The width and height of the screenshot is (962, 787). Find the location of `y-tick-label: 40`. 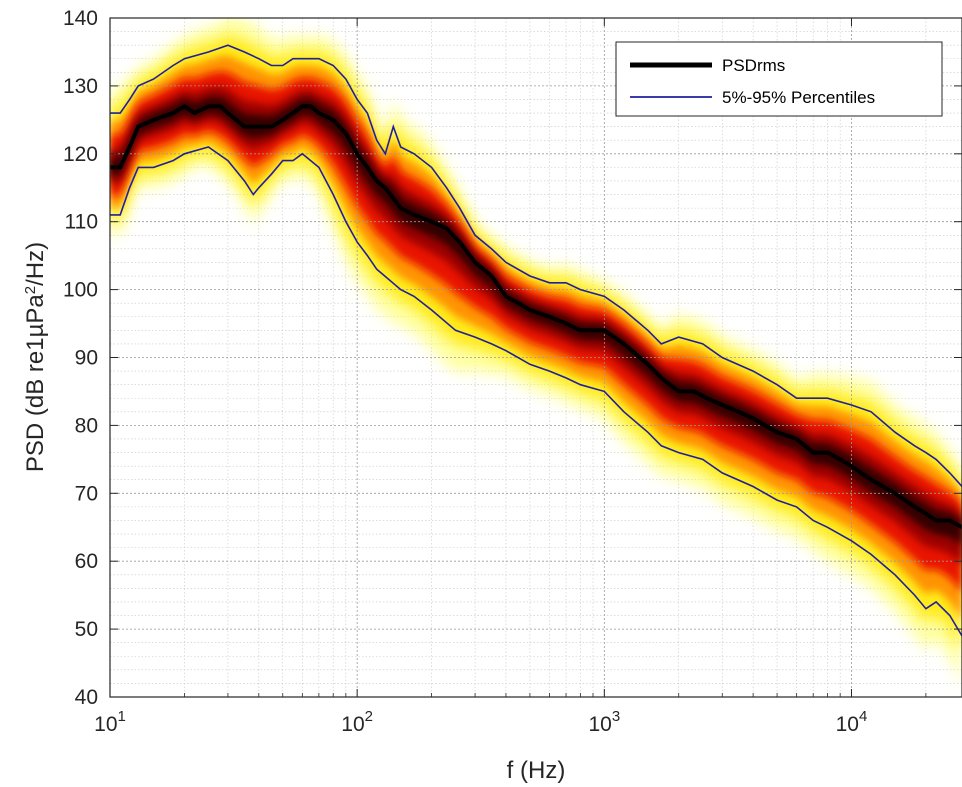

y-tick-label: 40 is located at coordinates (86, 697).